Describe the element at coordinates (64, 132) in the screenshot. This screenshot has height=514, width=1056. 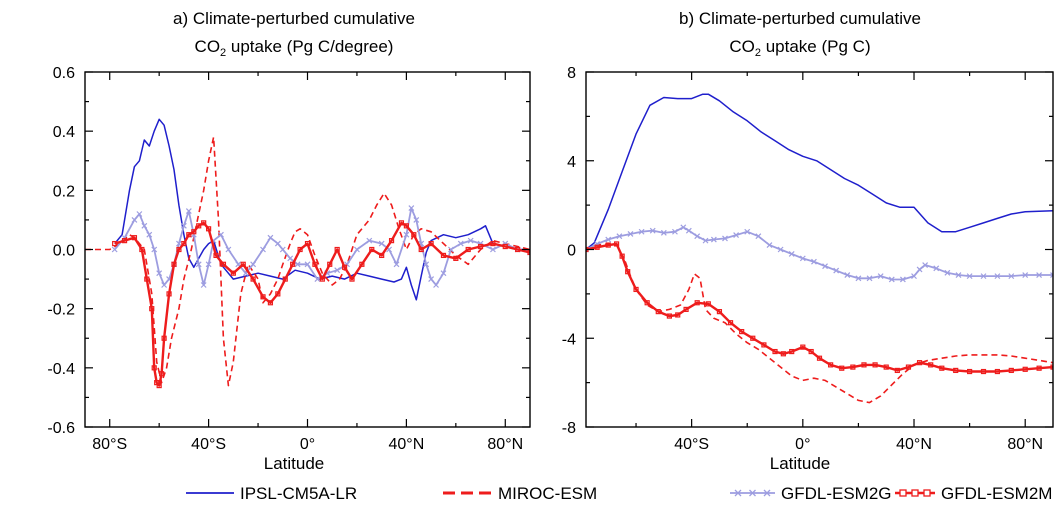
I see `panel-a-ytick-label: 0.4` at that location.